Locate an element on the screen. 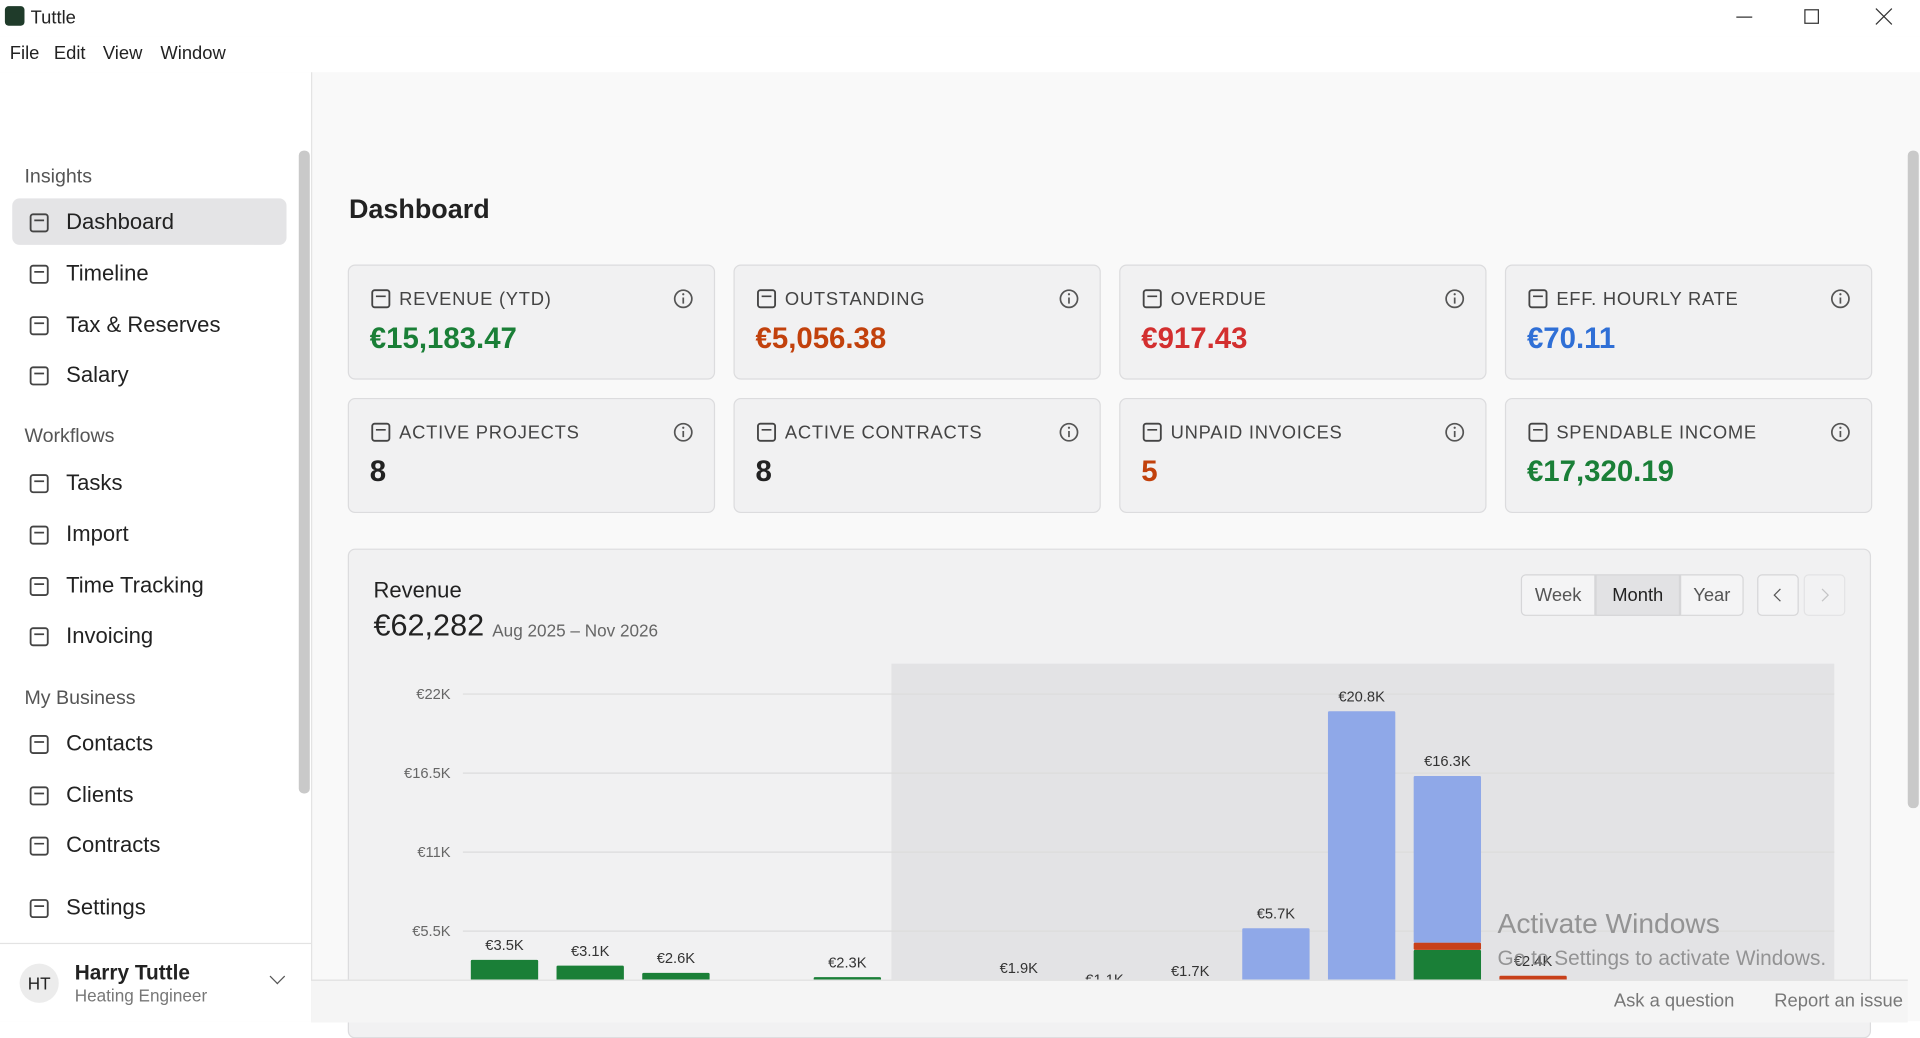  nav-item: Timeline is located at coordinates (107, 273).